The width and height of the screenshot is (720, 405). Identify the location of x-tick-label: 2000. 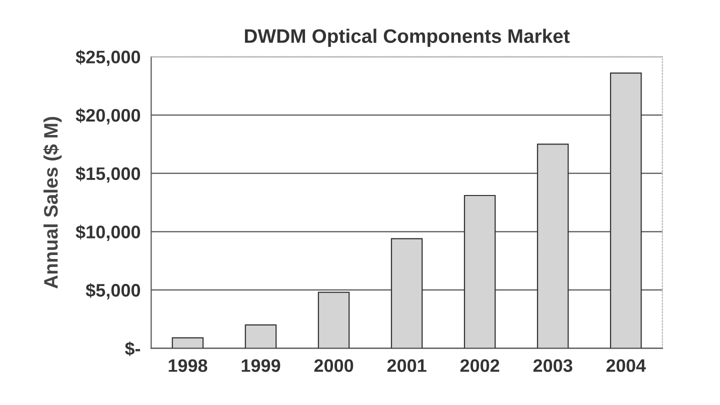
(334, 365).